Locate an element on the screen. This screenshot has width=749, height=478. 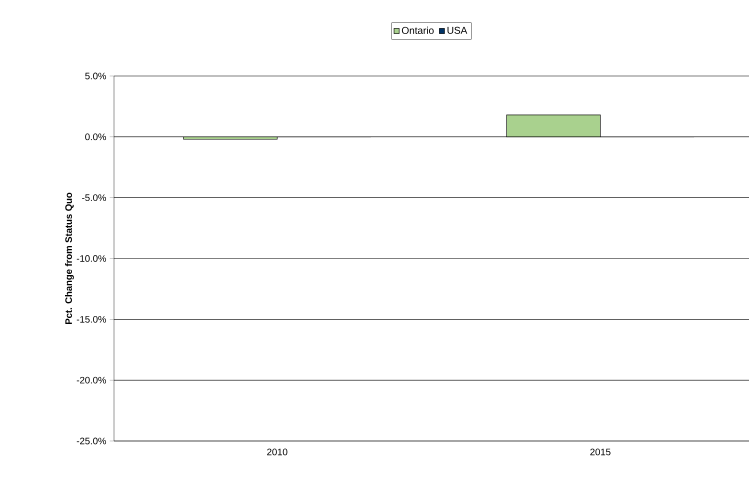
y-axis-title: Pct. Change from Status Quo is located at coordinates (69, 258).